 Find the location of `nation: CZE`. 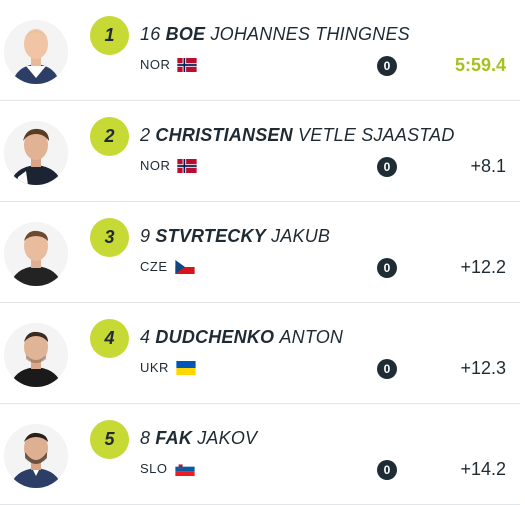

nation: CZE is located at coordinates (168, 266).